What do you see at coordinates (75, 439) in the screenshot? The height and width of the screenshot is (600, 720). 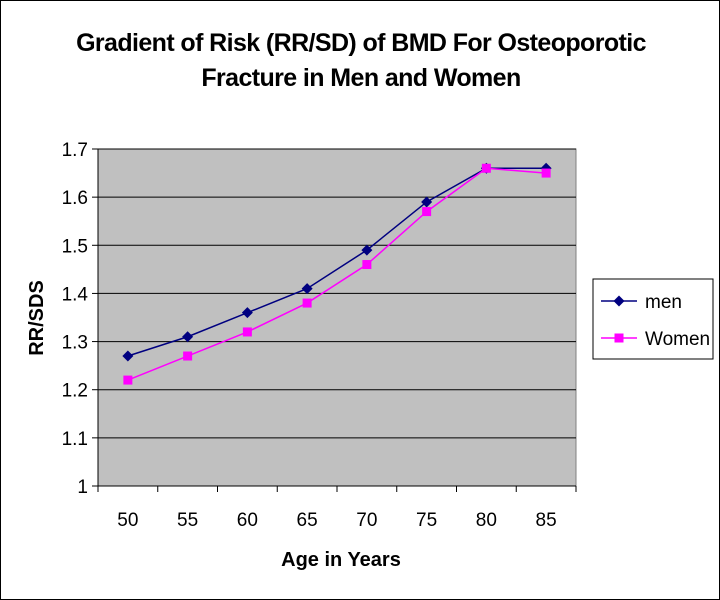 I see `y-tick-label-1: 1.1` at bounding box center [75, 439].